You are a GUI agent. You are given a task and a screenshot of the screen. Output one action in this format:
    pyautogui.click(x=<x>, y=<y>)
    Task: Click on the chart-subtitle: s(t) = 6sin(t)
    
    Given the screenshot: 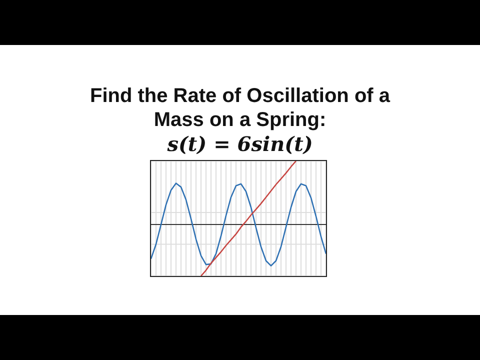 What is the action you would take?
    pyautogui.click(x=240, y=144)
    